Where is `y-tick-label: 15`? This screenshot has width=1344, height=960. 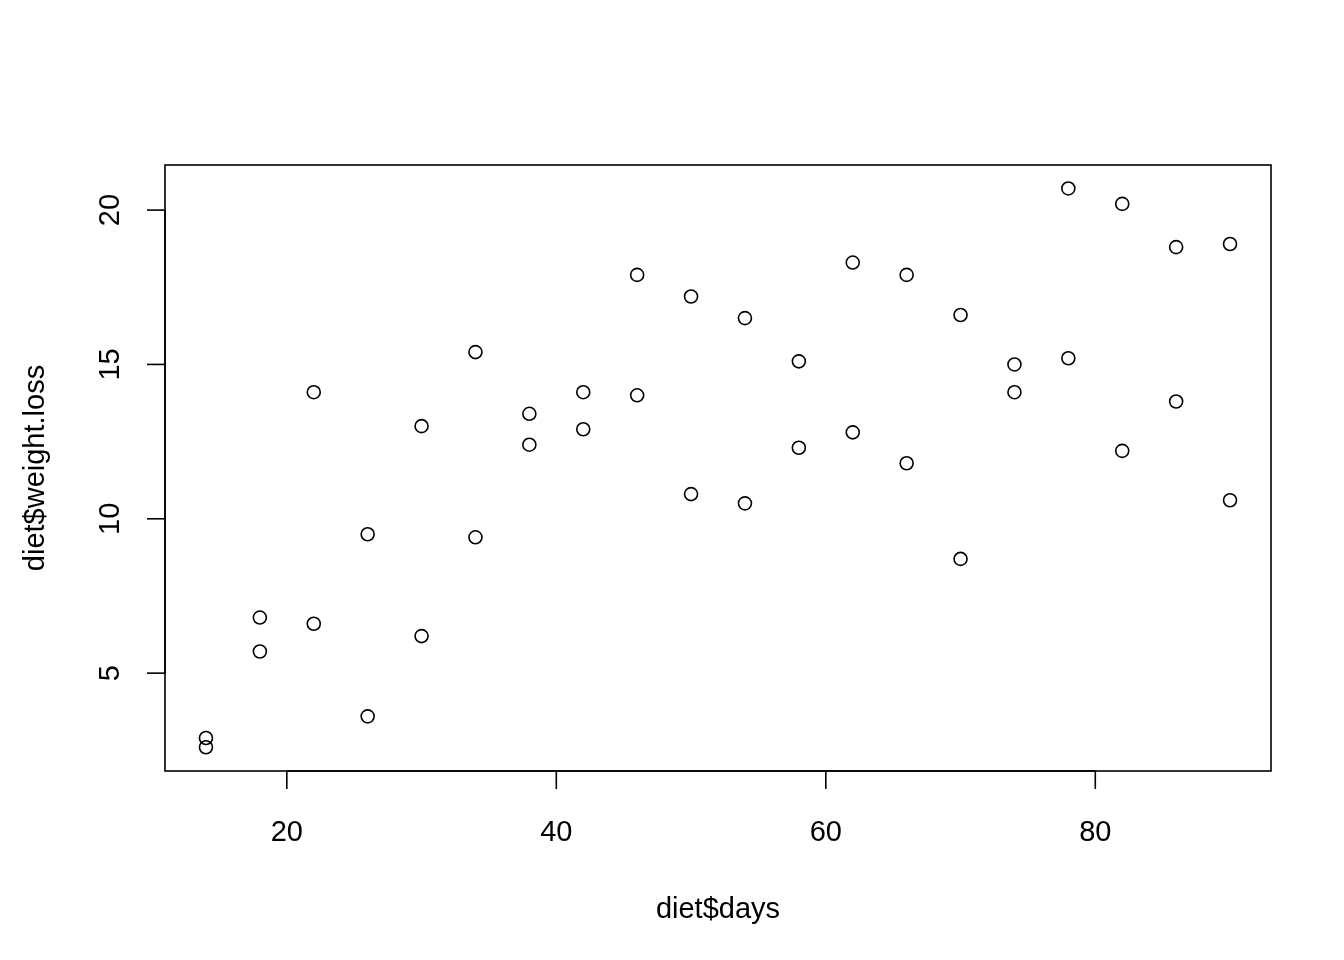 y-tick-label: 15 is located at coordinates (109, 364).